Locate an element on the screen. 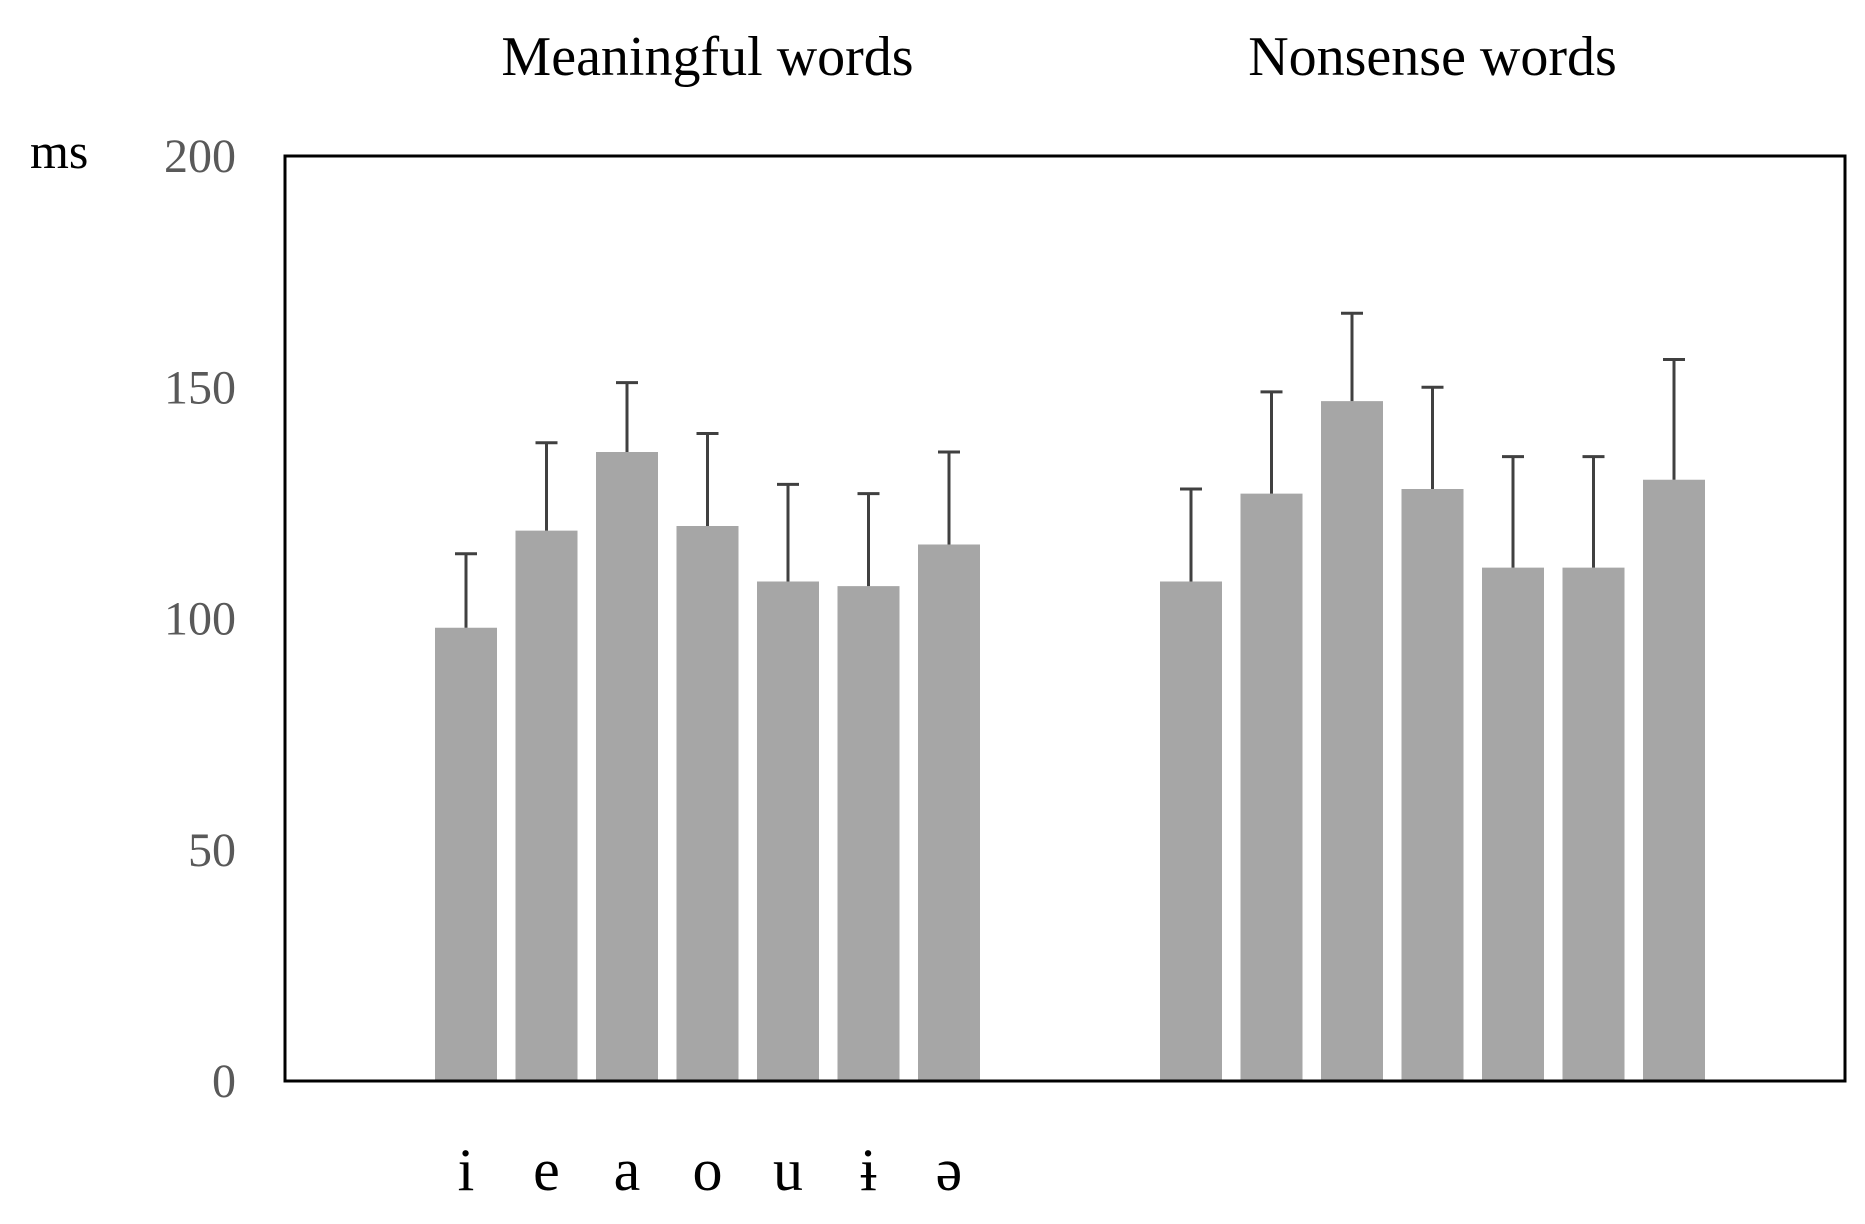  y-tick-label-150: 150 is located at coordinates (200, 387).